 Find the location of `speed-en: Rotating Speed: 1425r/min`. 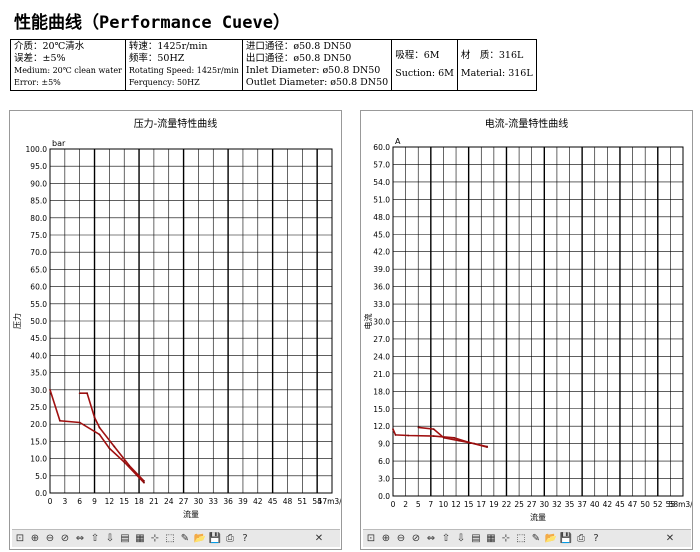

speed-en: Rotating Speed: 1425r/min is located at coordinates (183, 70).